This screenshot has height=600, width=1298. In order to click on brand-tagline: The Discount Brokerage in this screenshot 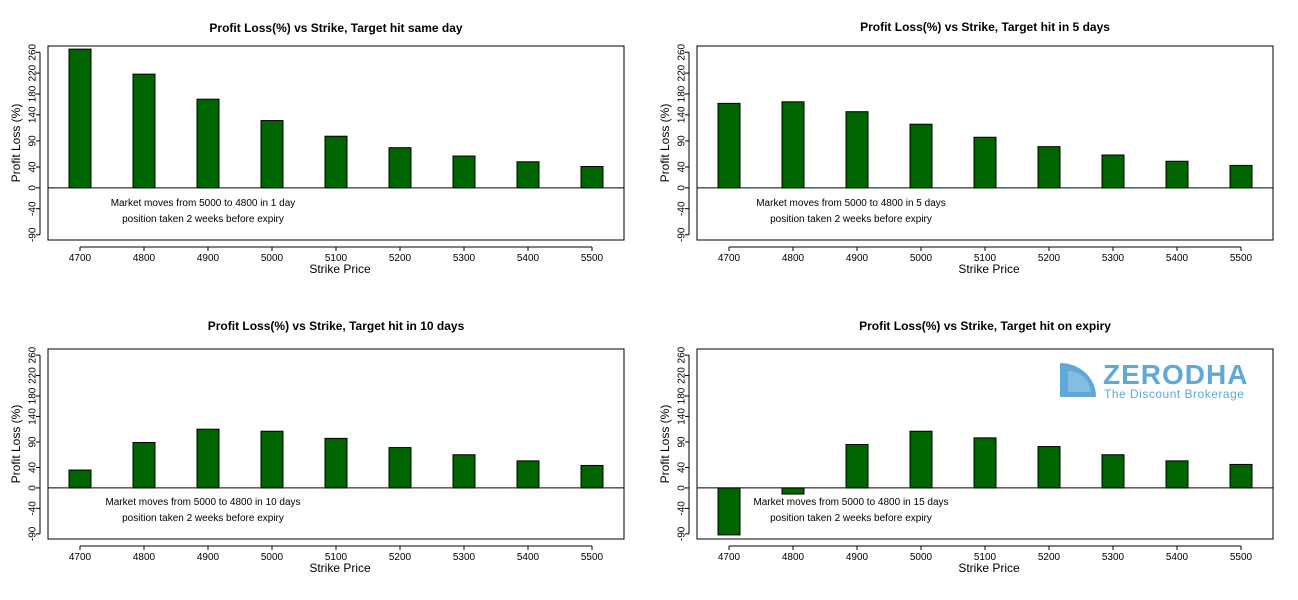, I will do `click(1174, 394)`.